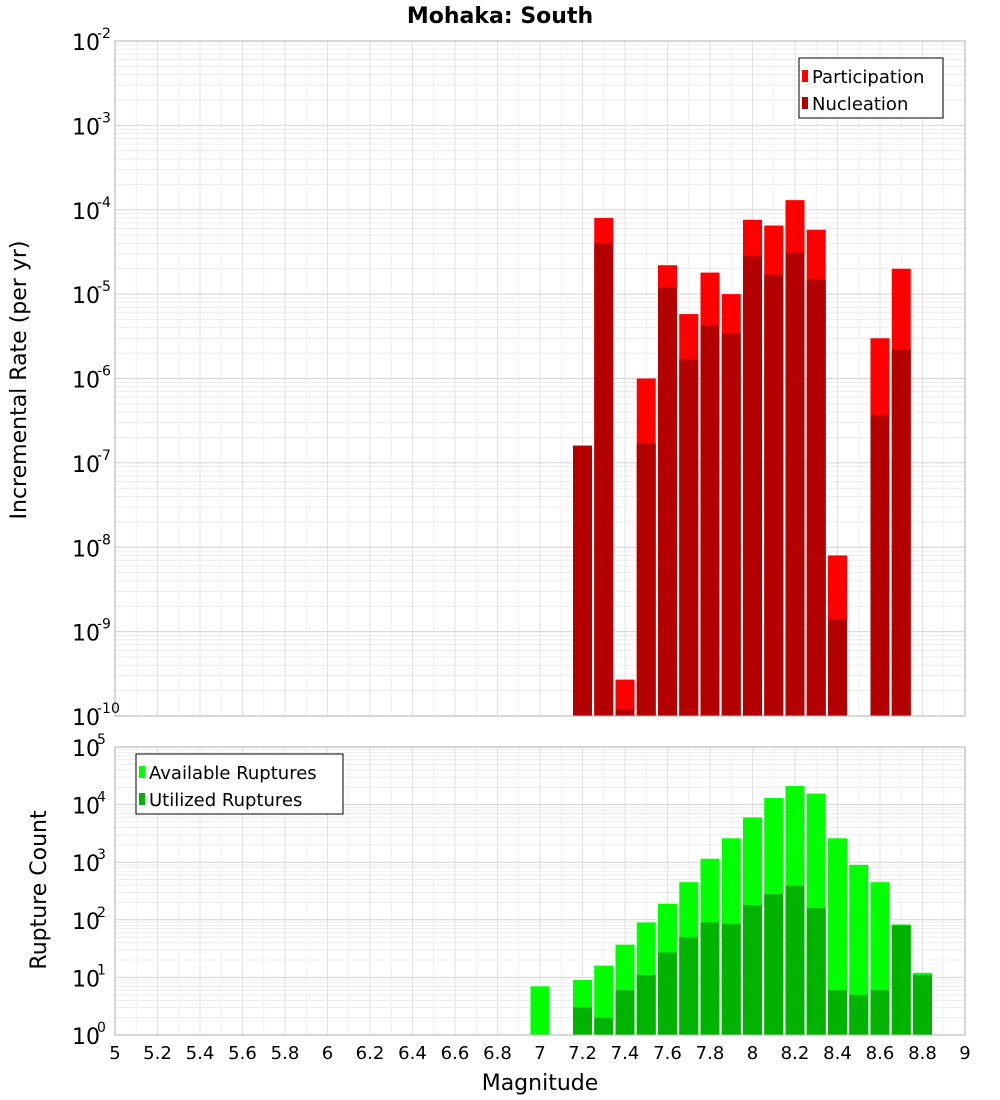 The image size is (1000, 1100). I want to click on rate-ylabel: Incremental Rate (per yr), so click(19, 380).